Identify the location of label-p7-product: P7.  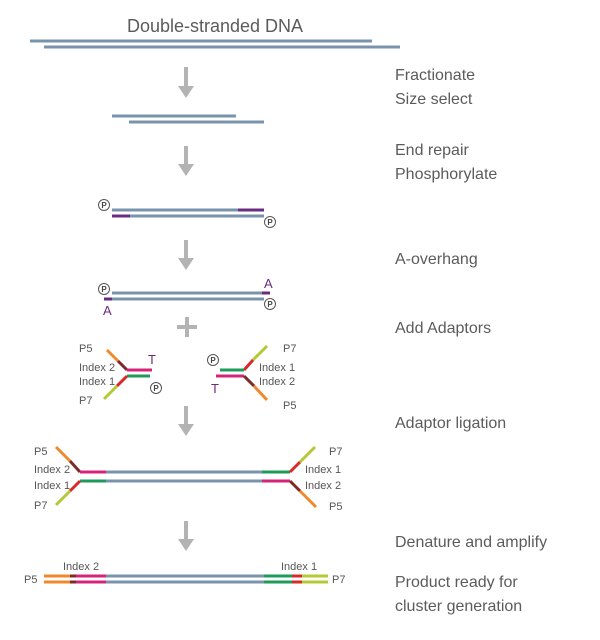
(338, 580).